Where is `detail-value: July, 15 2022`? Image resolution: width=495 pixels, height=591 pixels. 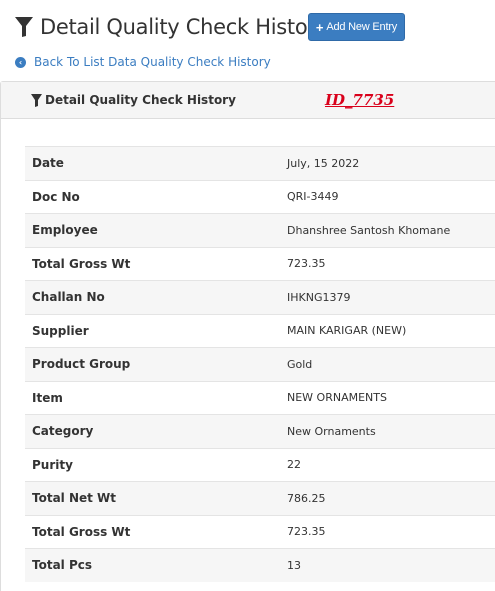 detail-value: July, 15 2022 is located at coordinates (323, 163).